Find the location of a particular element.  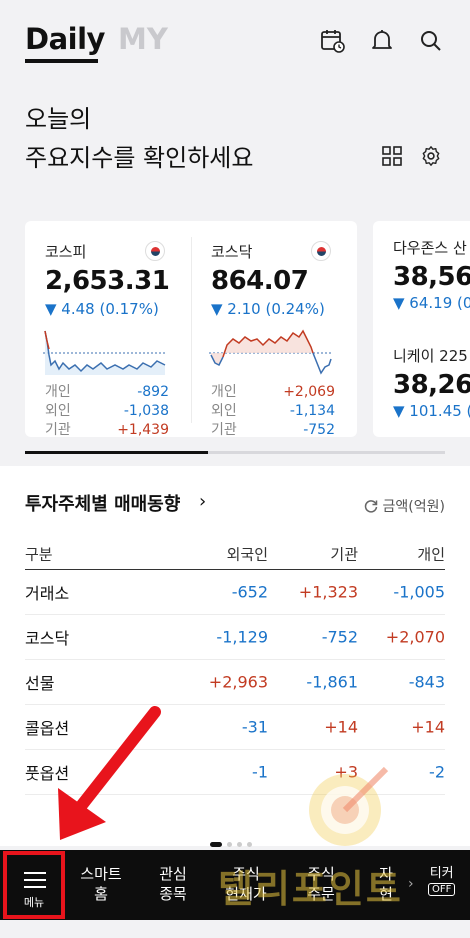

headline-line2: 주요지수를 확인하세요 is located at coordinates (139, 158).